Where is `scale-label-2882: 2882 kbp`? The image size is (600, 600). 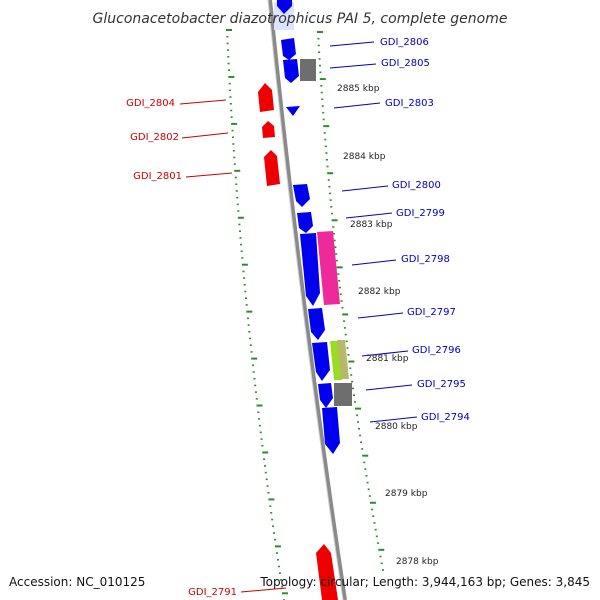
scale-label-2882: 2882 kbp is located at coordinates (379, 292).